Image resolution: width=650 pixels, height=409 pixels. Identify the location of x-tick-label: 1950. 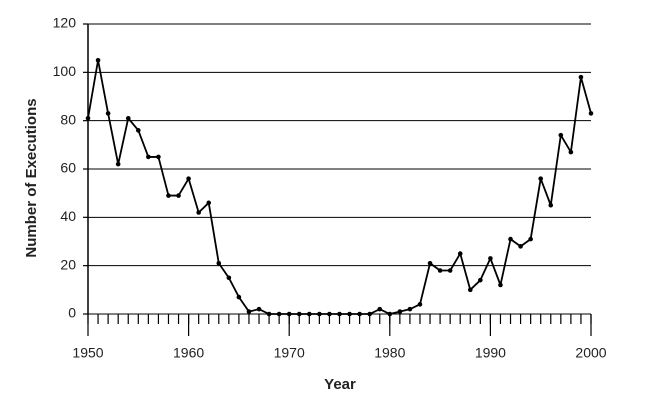
(87, 353).